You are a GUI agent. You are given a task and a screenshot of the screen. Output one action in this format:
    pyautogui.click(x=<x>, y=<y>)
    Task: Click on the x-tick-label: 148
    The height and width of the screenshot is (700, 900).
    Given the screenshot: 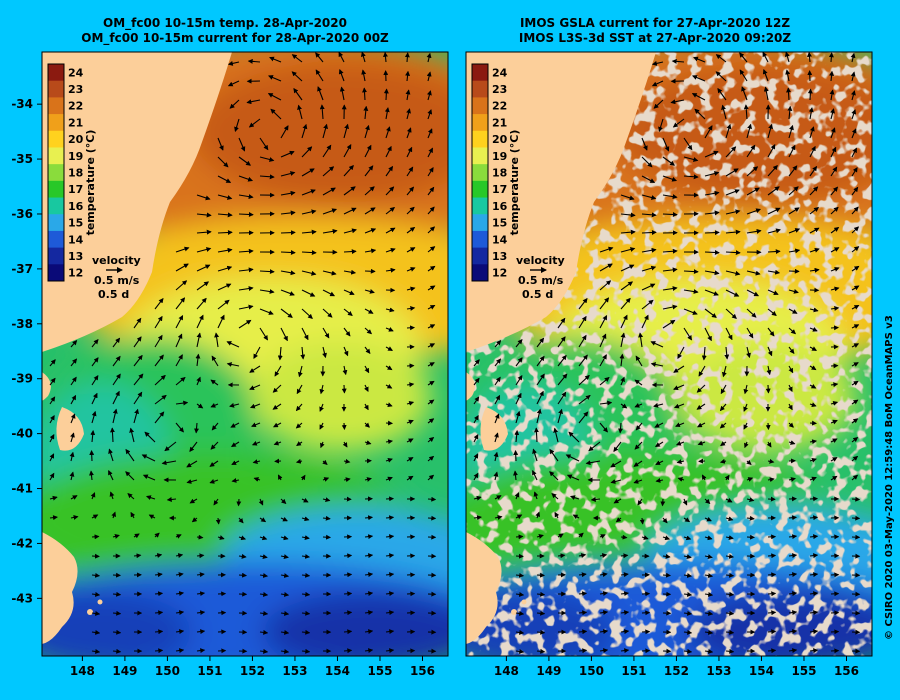 What is the action you would take?
    pyautogui.click(x=82, y=671)
    